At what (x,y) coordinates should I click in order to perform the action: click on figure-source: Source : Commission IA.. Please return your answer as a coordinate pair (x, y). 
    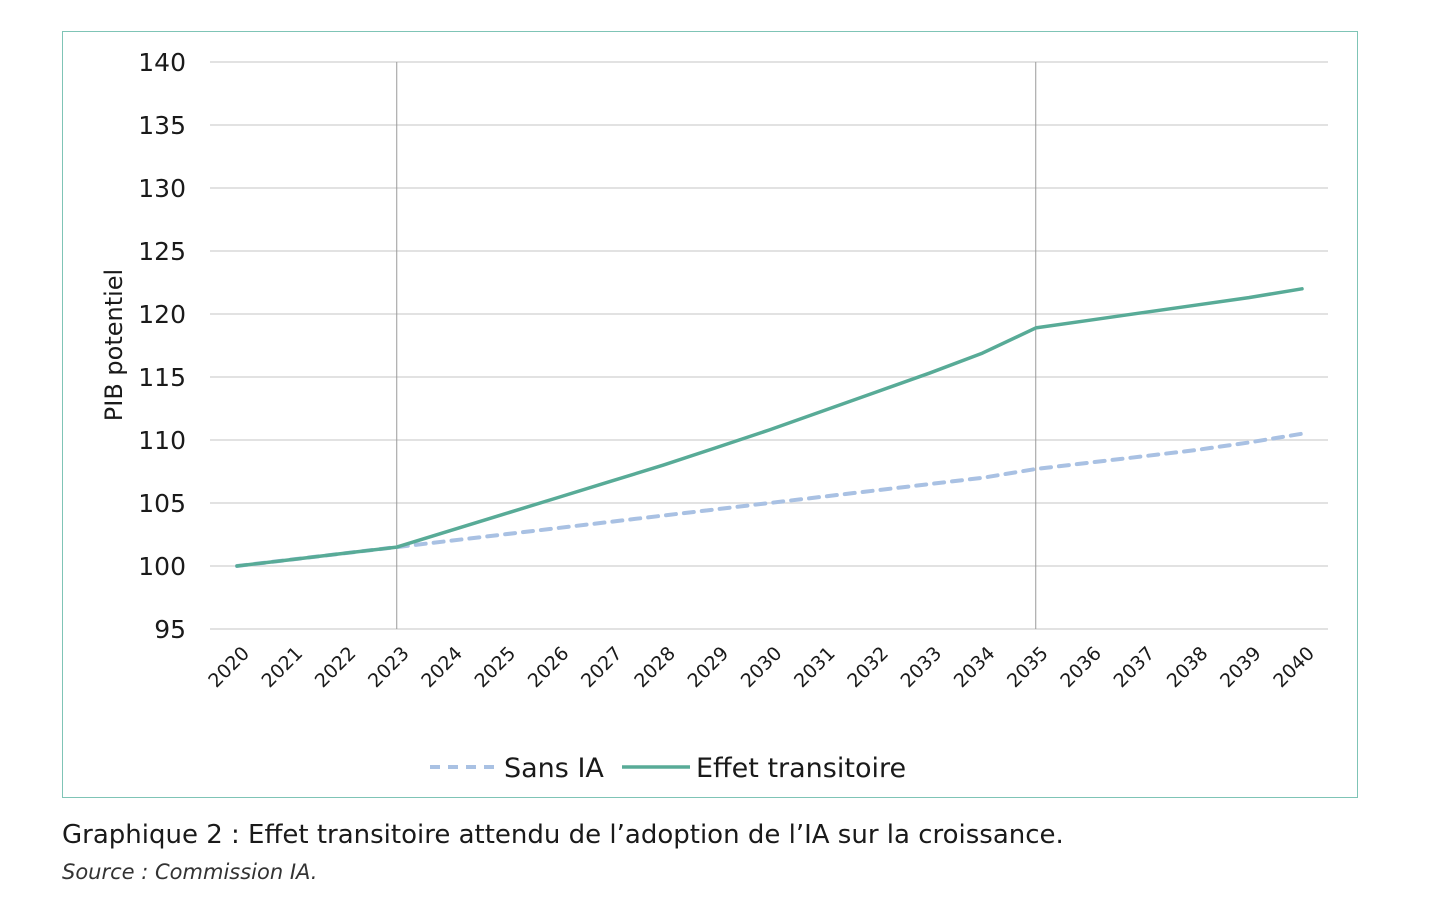
    Looking at the image, I should click on (190, 872).